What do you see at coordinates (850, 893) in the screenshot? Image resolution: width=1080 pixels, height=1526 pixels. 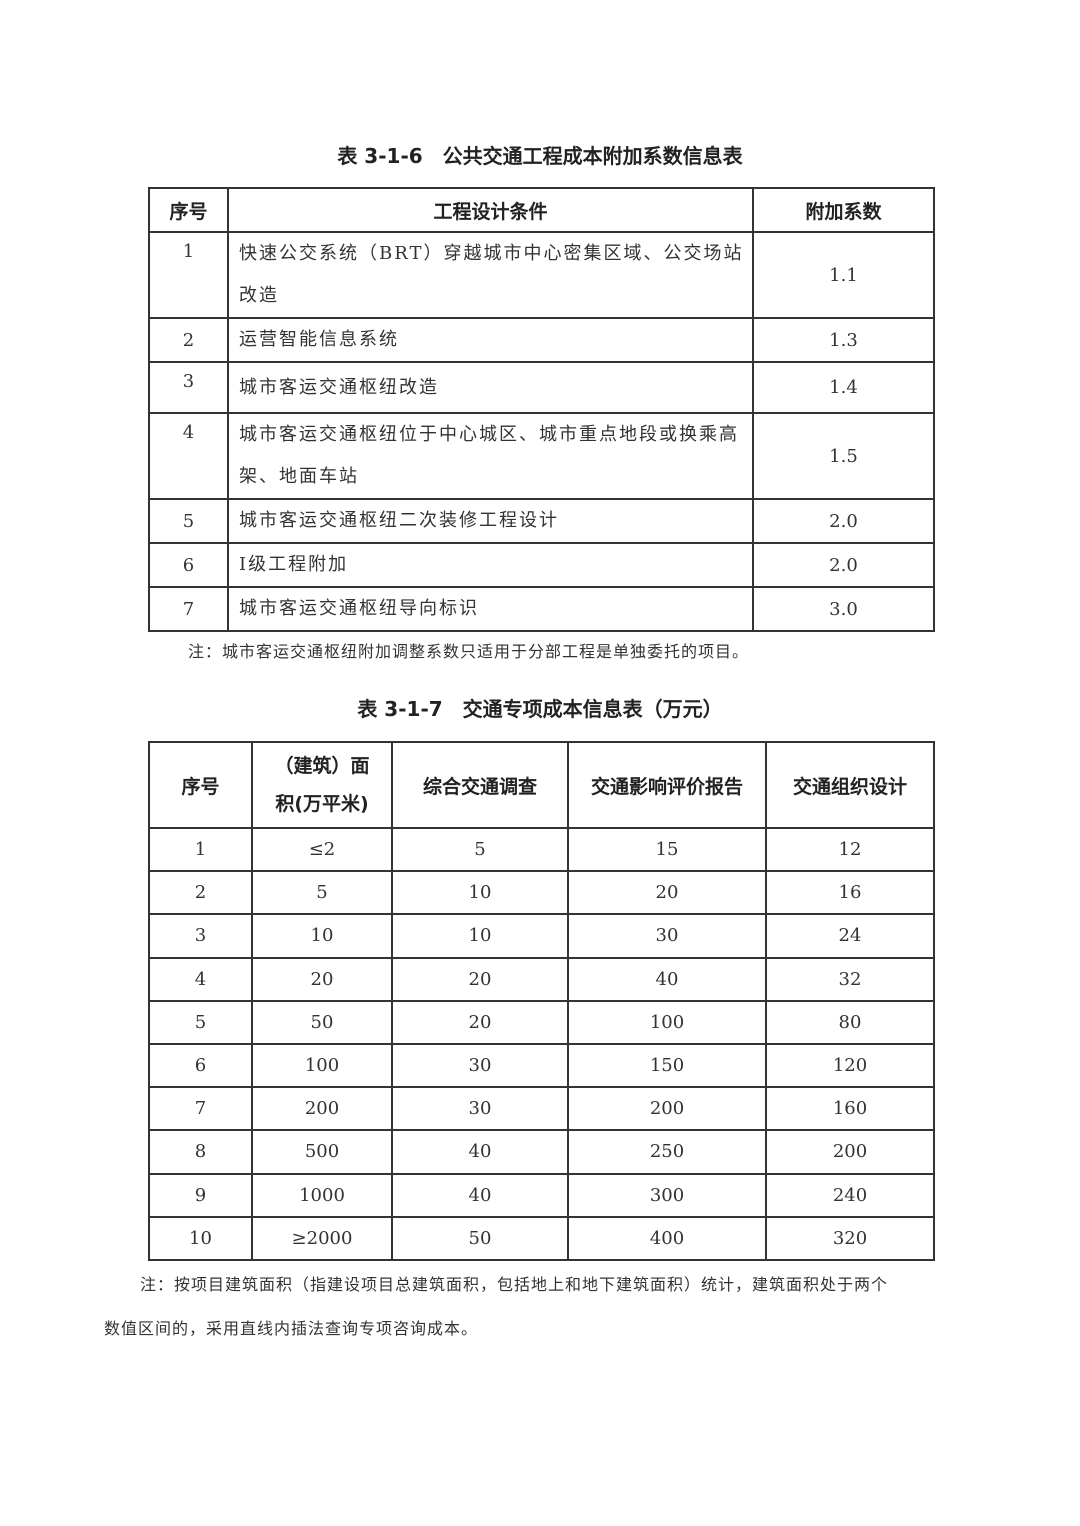 I see `cell-organization-design: 16` at bounding box center [850, 893].